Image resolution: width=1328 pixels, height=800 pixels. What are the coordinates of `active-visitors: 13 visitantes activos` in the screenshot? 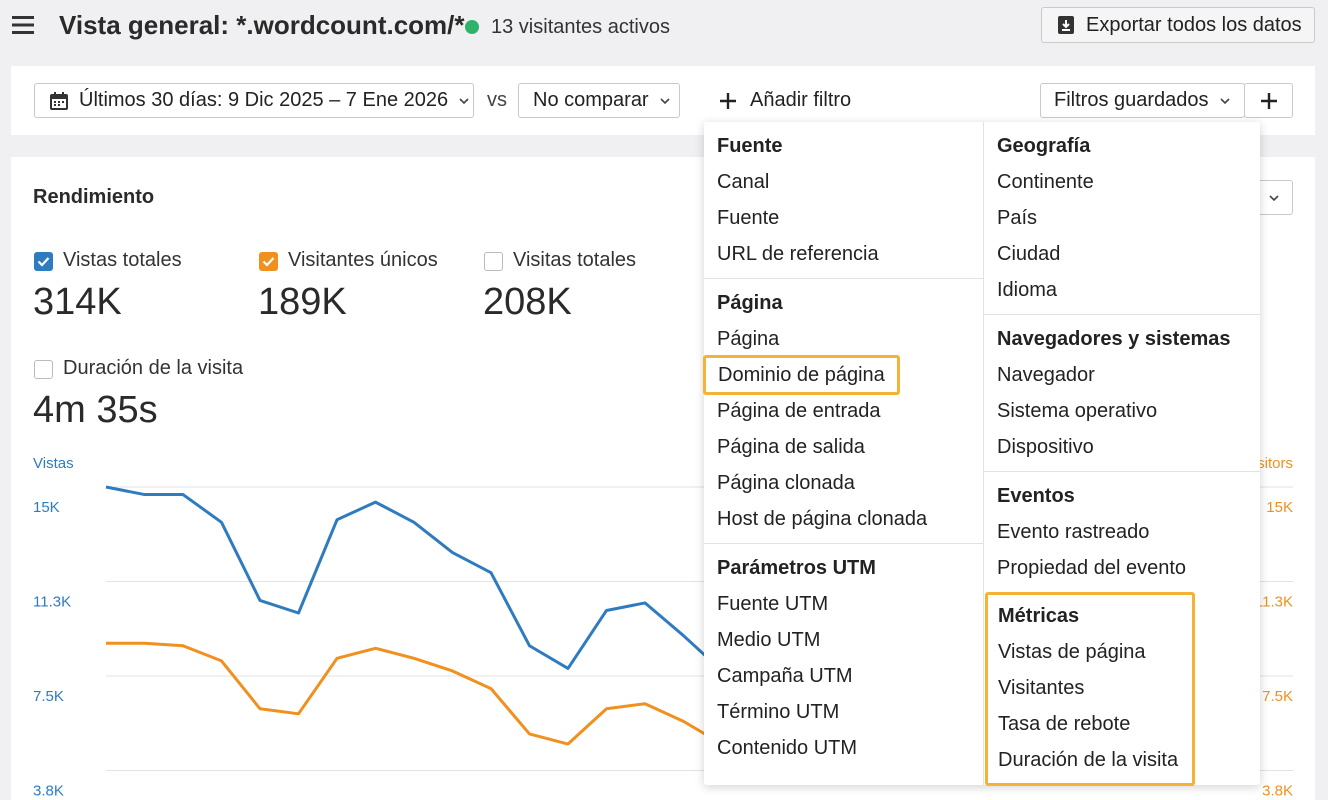 It's located at (580, 27).